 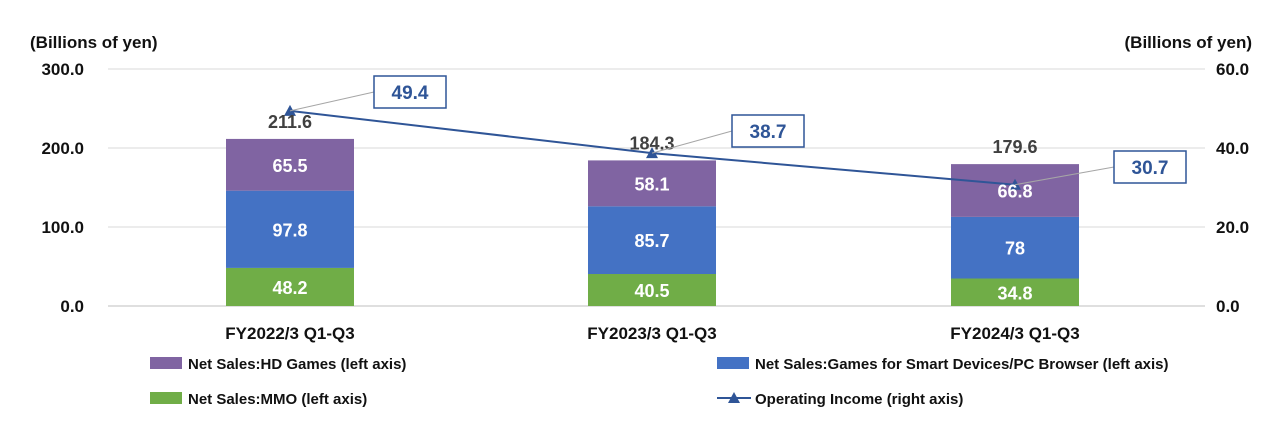 I want to click on legend-label: Net Sales:MMO (left axis), so click(x=277, y=399).